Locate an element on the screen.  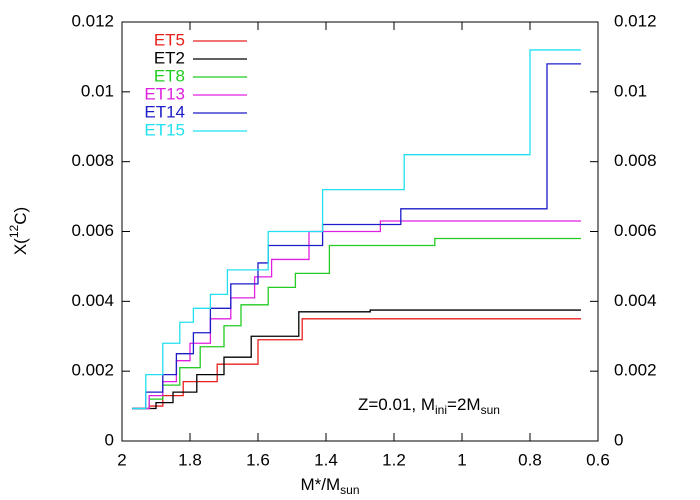
annotation-part: Z=0.01, M is located at coordinates (396, 404).